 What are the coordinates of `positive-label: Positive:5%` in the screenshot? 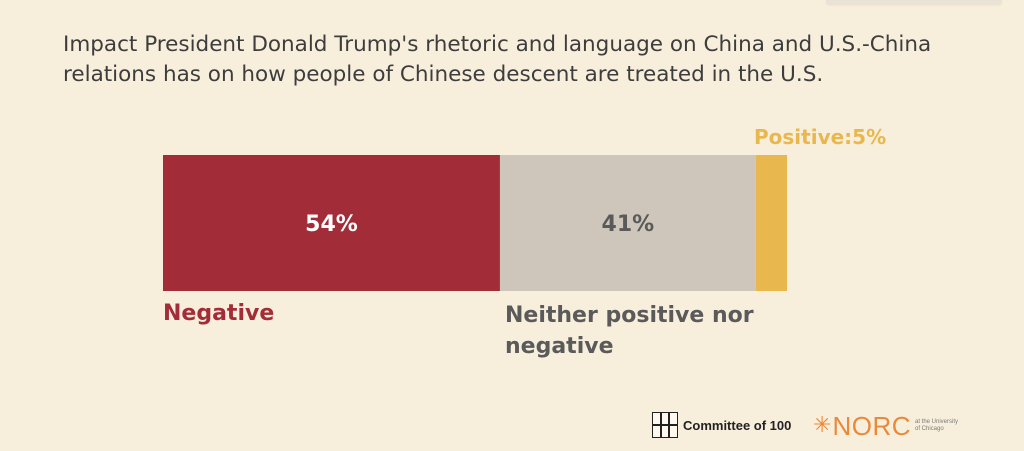 It's located at (820, 137).